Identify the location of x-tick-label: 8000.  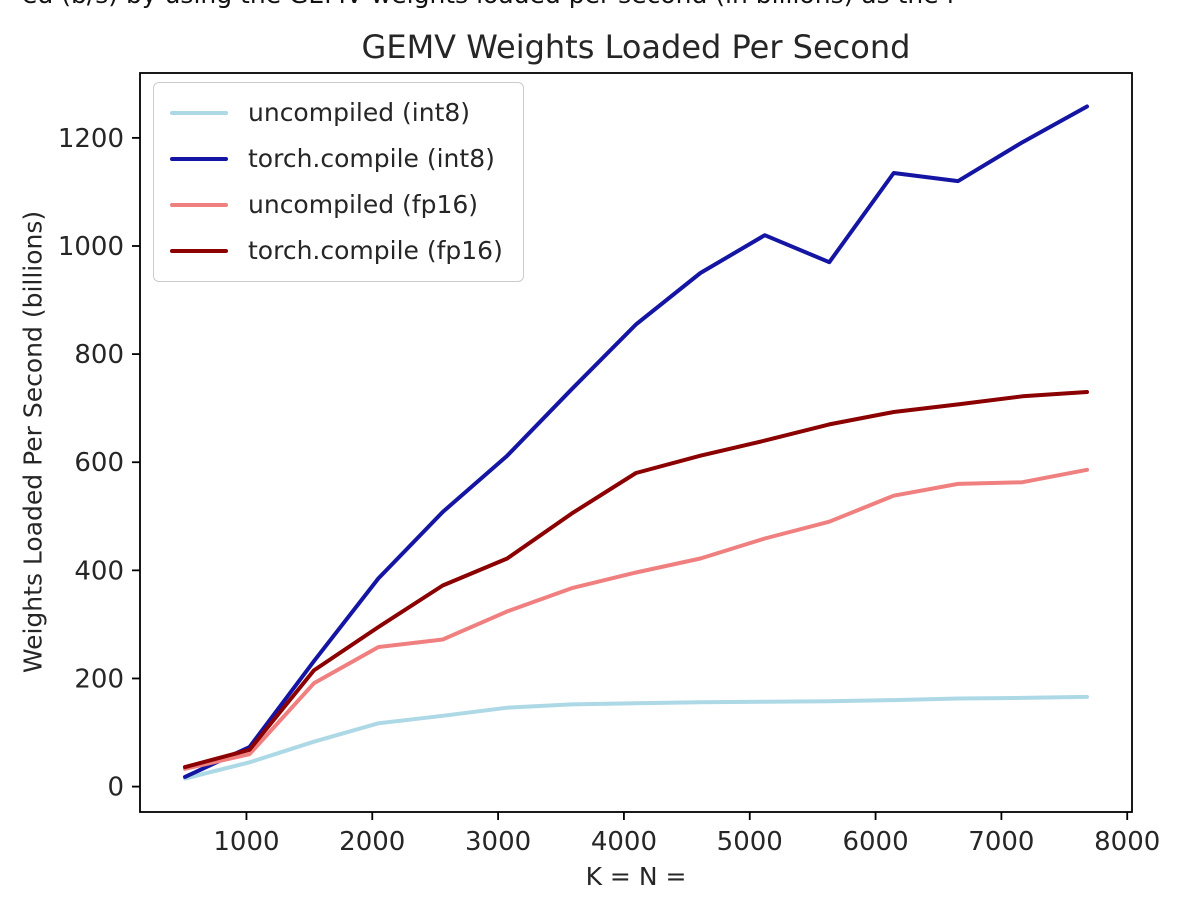
(1127, 842).